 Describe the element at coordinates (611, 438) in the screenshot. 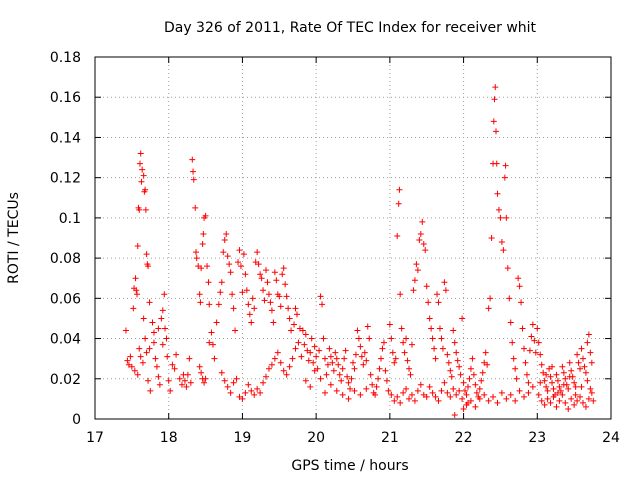

I see `x-tick-label: 24` at that location.